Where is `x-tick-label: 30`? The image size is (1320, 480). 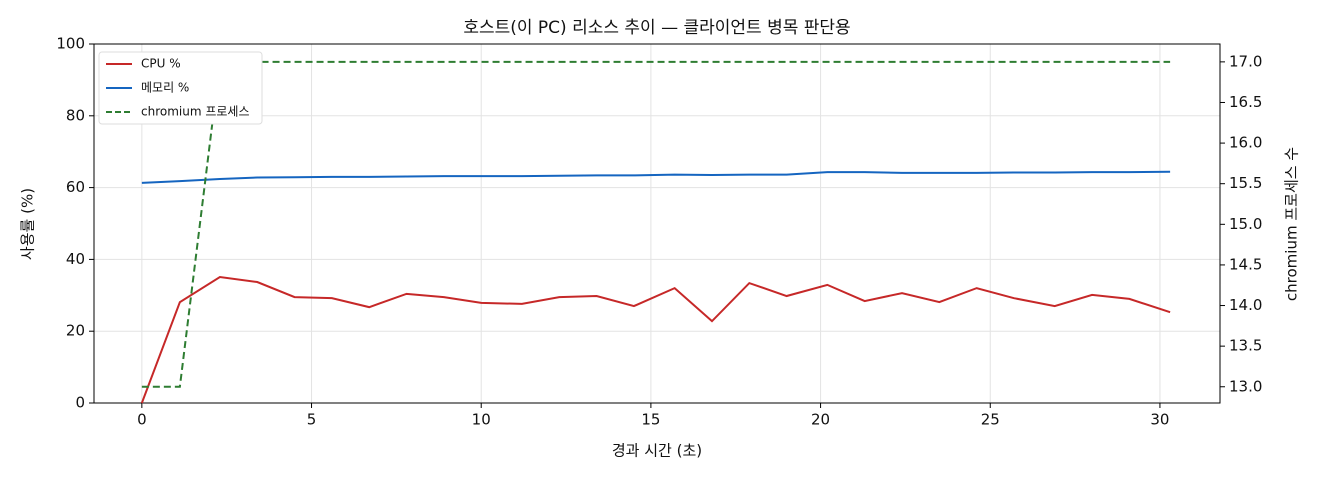
x-tick-label: 30 is located at coordinates (1159, 420).